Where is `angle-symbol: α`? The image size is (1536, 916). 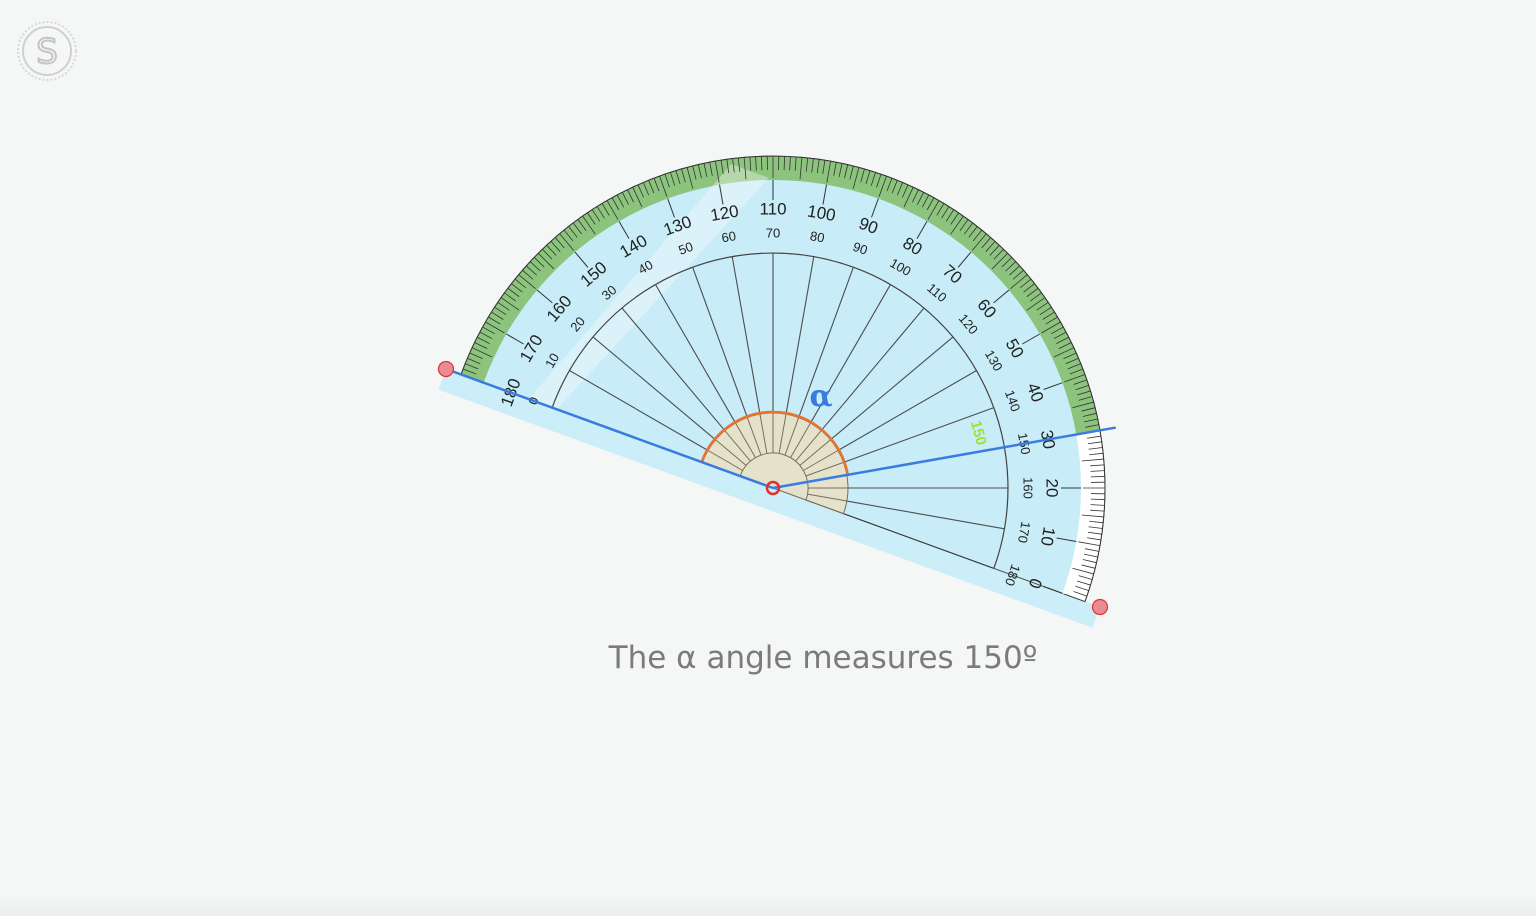
angle-symbol: α is located at coordinates (820, 396).